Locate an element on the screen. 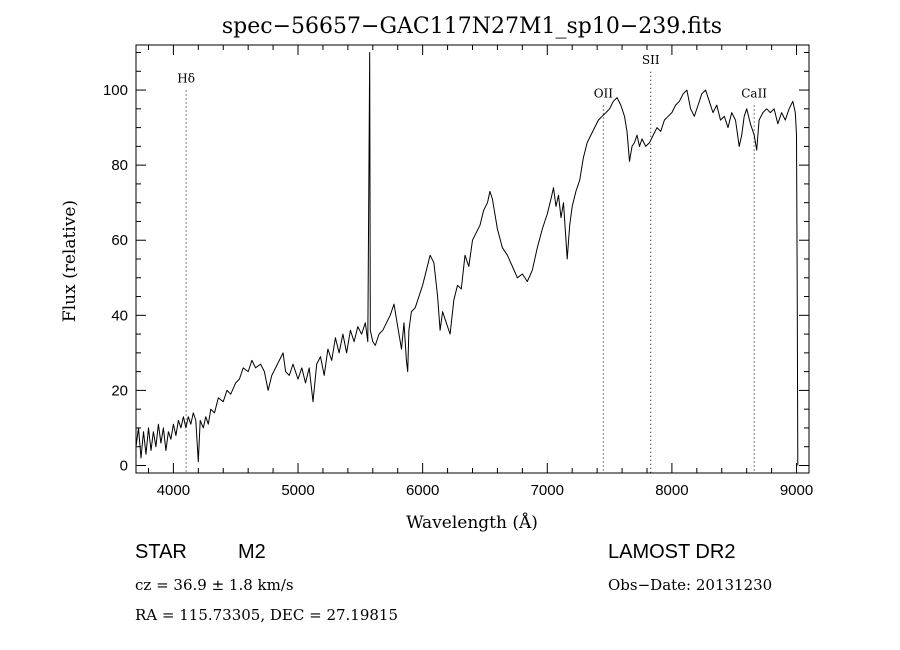 Image resolution: width=900 pixels, height=650 pixels. x-tick-label: 8000 is located at coordinates (671, 490).